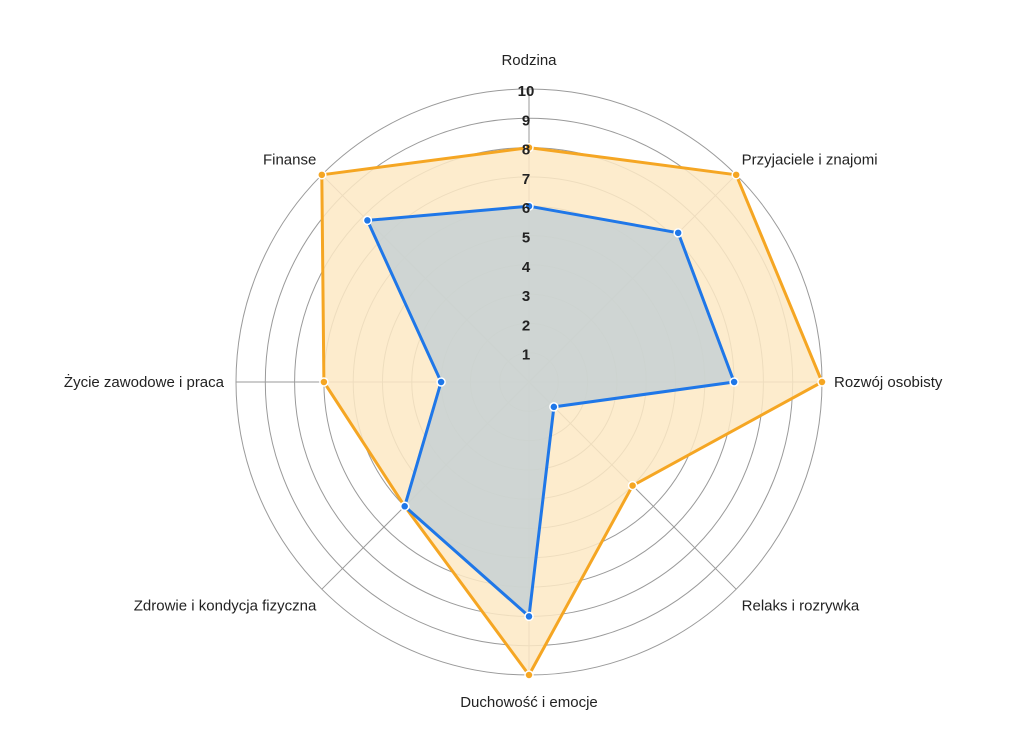  Describe the element at coordinates (526, 238) in the screenshot. I see `tick-label-5: 5` at that location.